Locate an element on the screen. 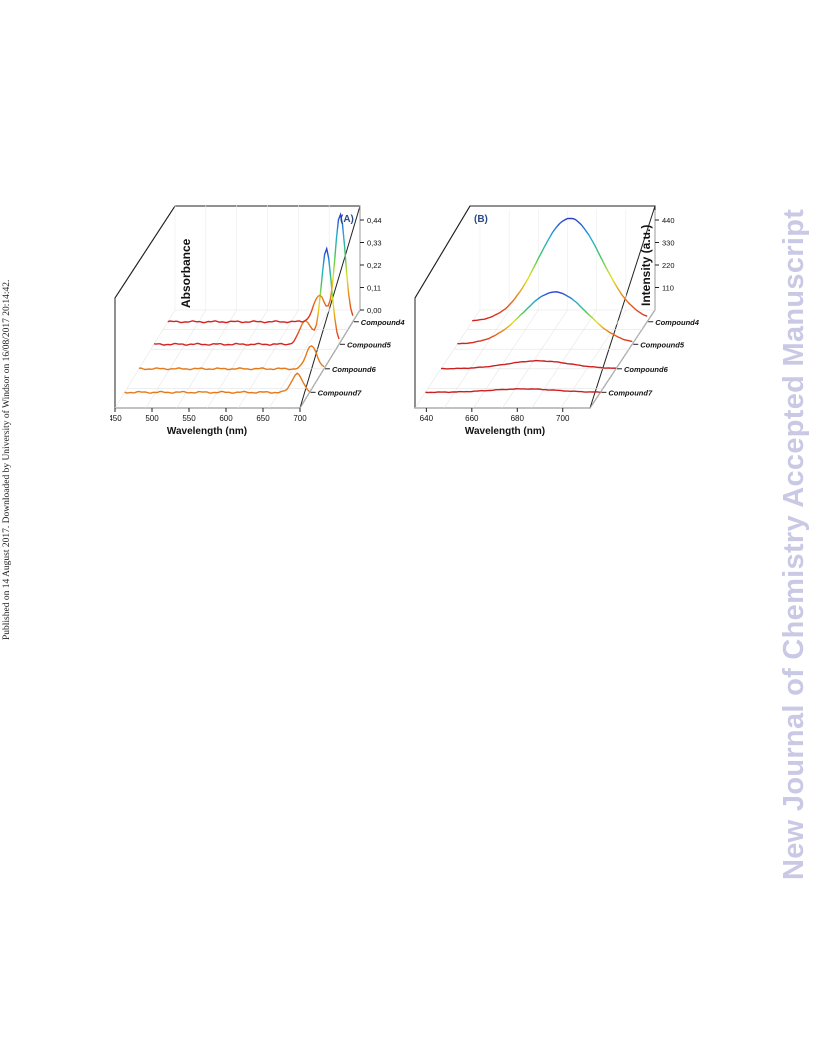 Image resolution: width=816 pixels, height=1056 pixels. panel-a-label: (A) is located at coordinates (347, 219).